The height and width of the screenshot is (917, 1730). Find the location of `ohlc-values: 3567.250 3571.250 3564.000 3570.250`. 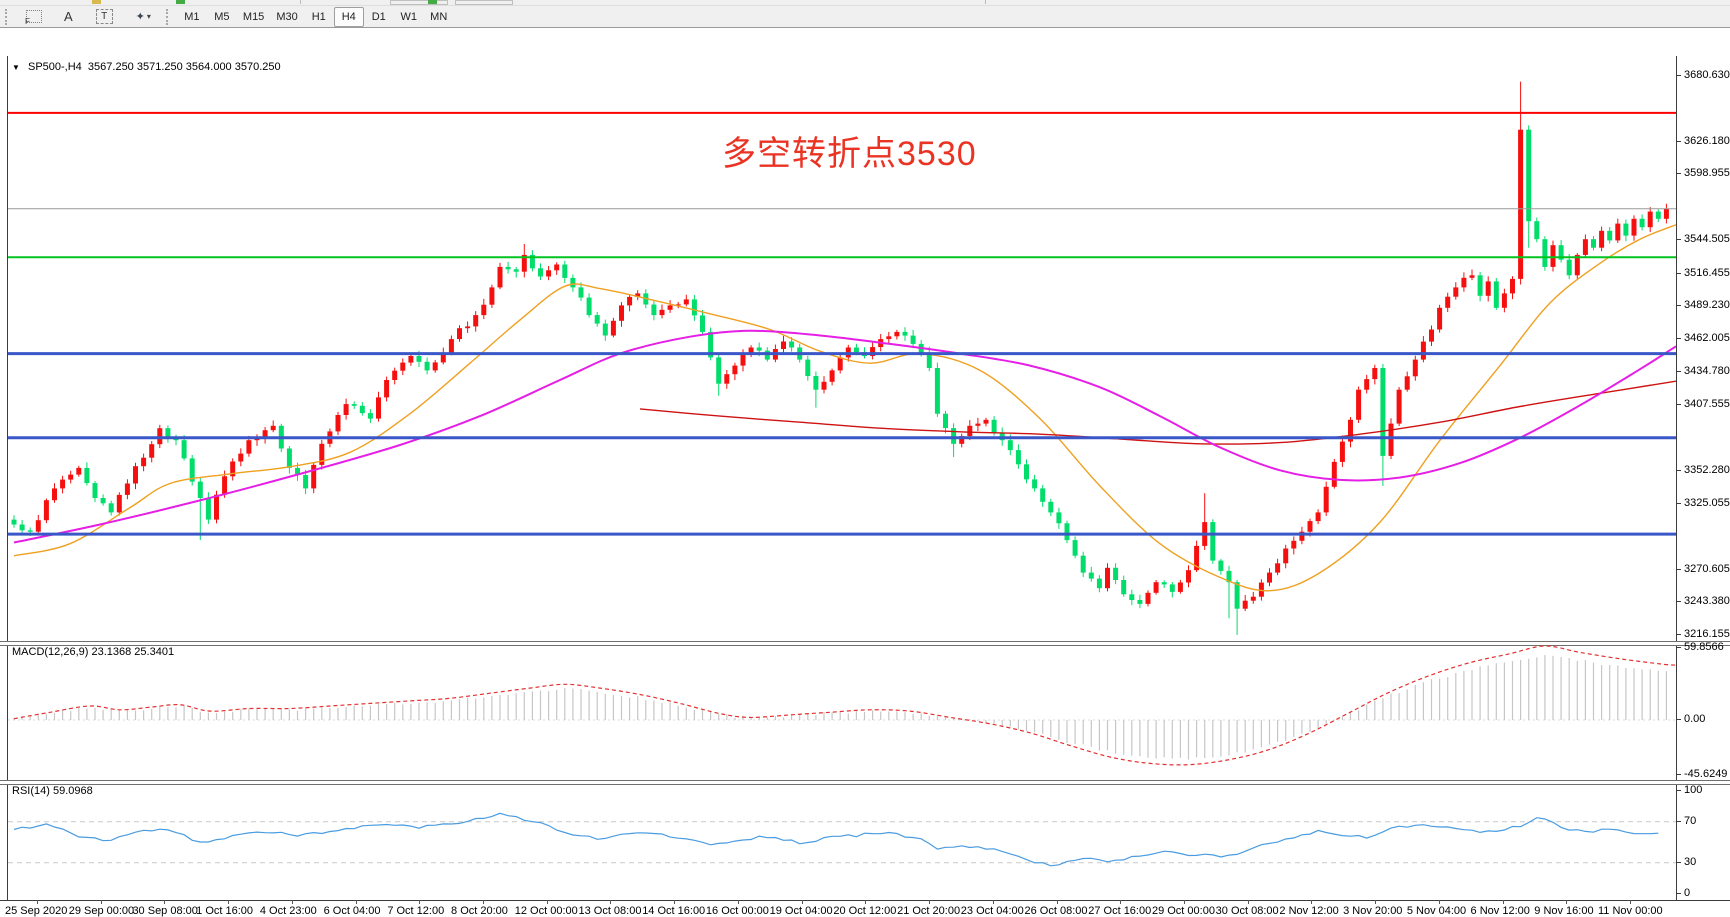

ohlc-values: 3567.250 3571.250 3564.000 3570.250 is located at coordinates (184, 67).